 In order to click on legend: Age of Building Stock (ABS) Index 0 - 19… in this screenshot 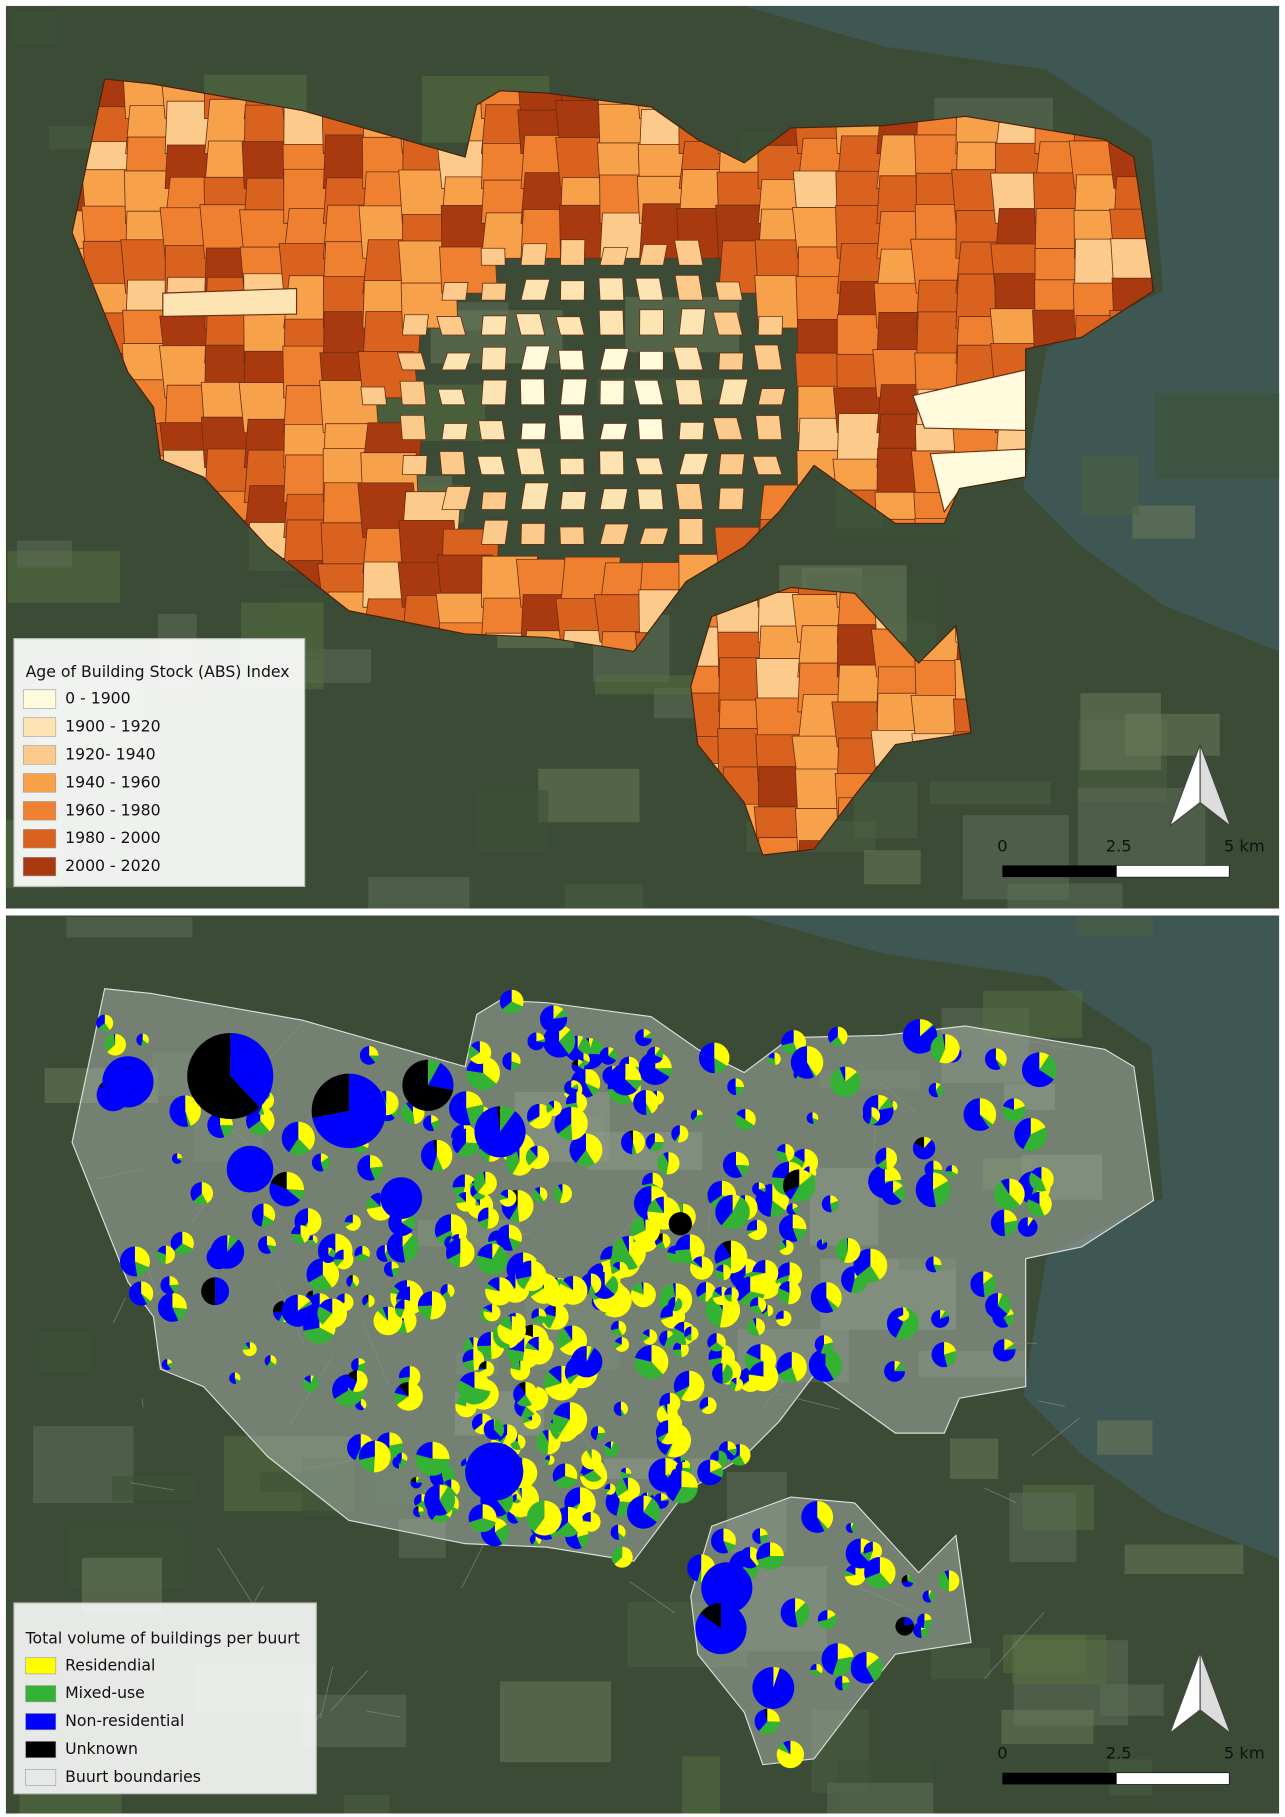, I will do `click(159, 762)`.